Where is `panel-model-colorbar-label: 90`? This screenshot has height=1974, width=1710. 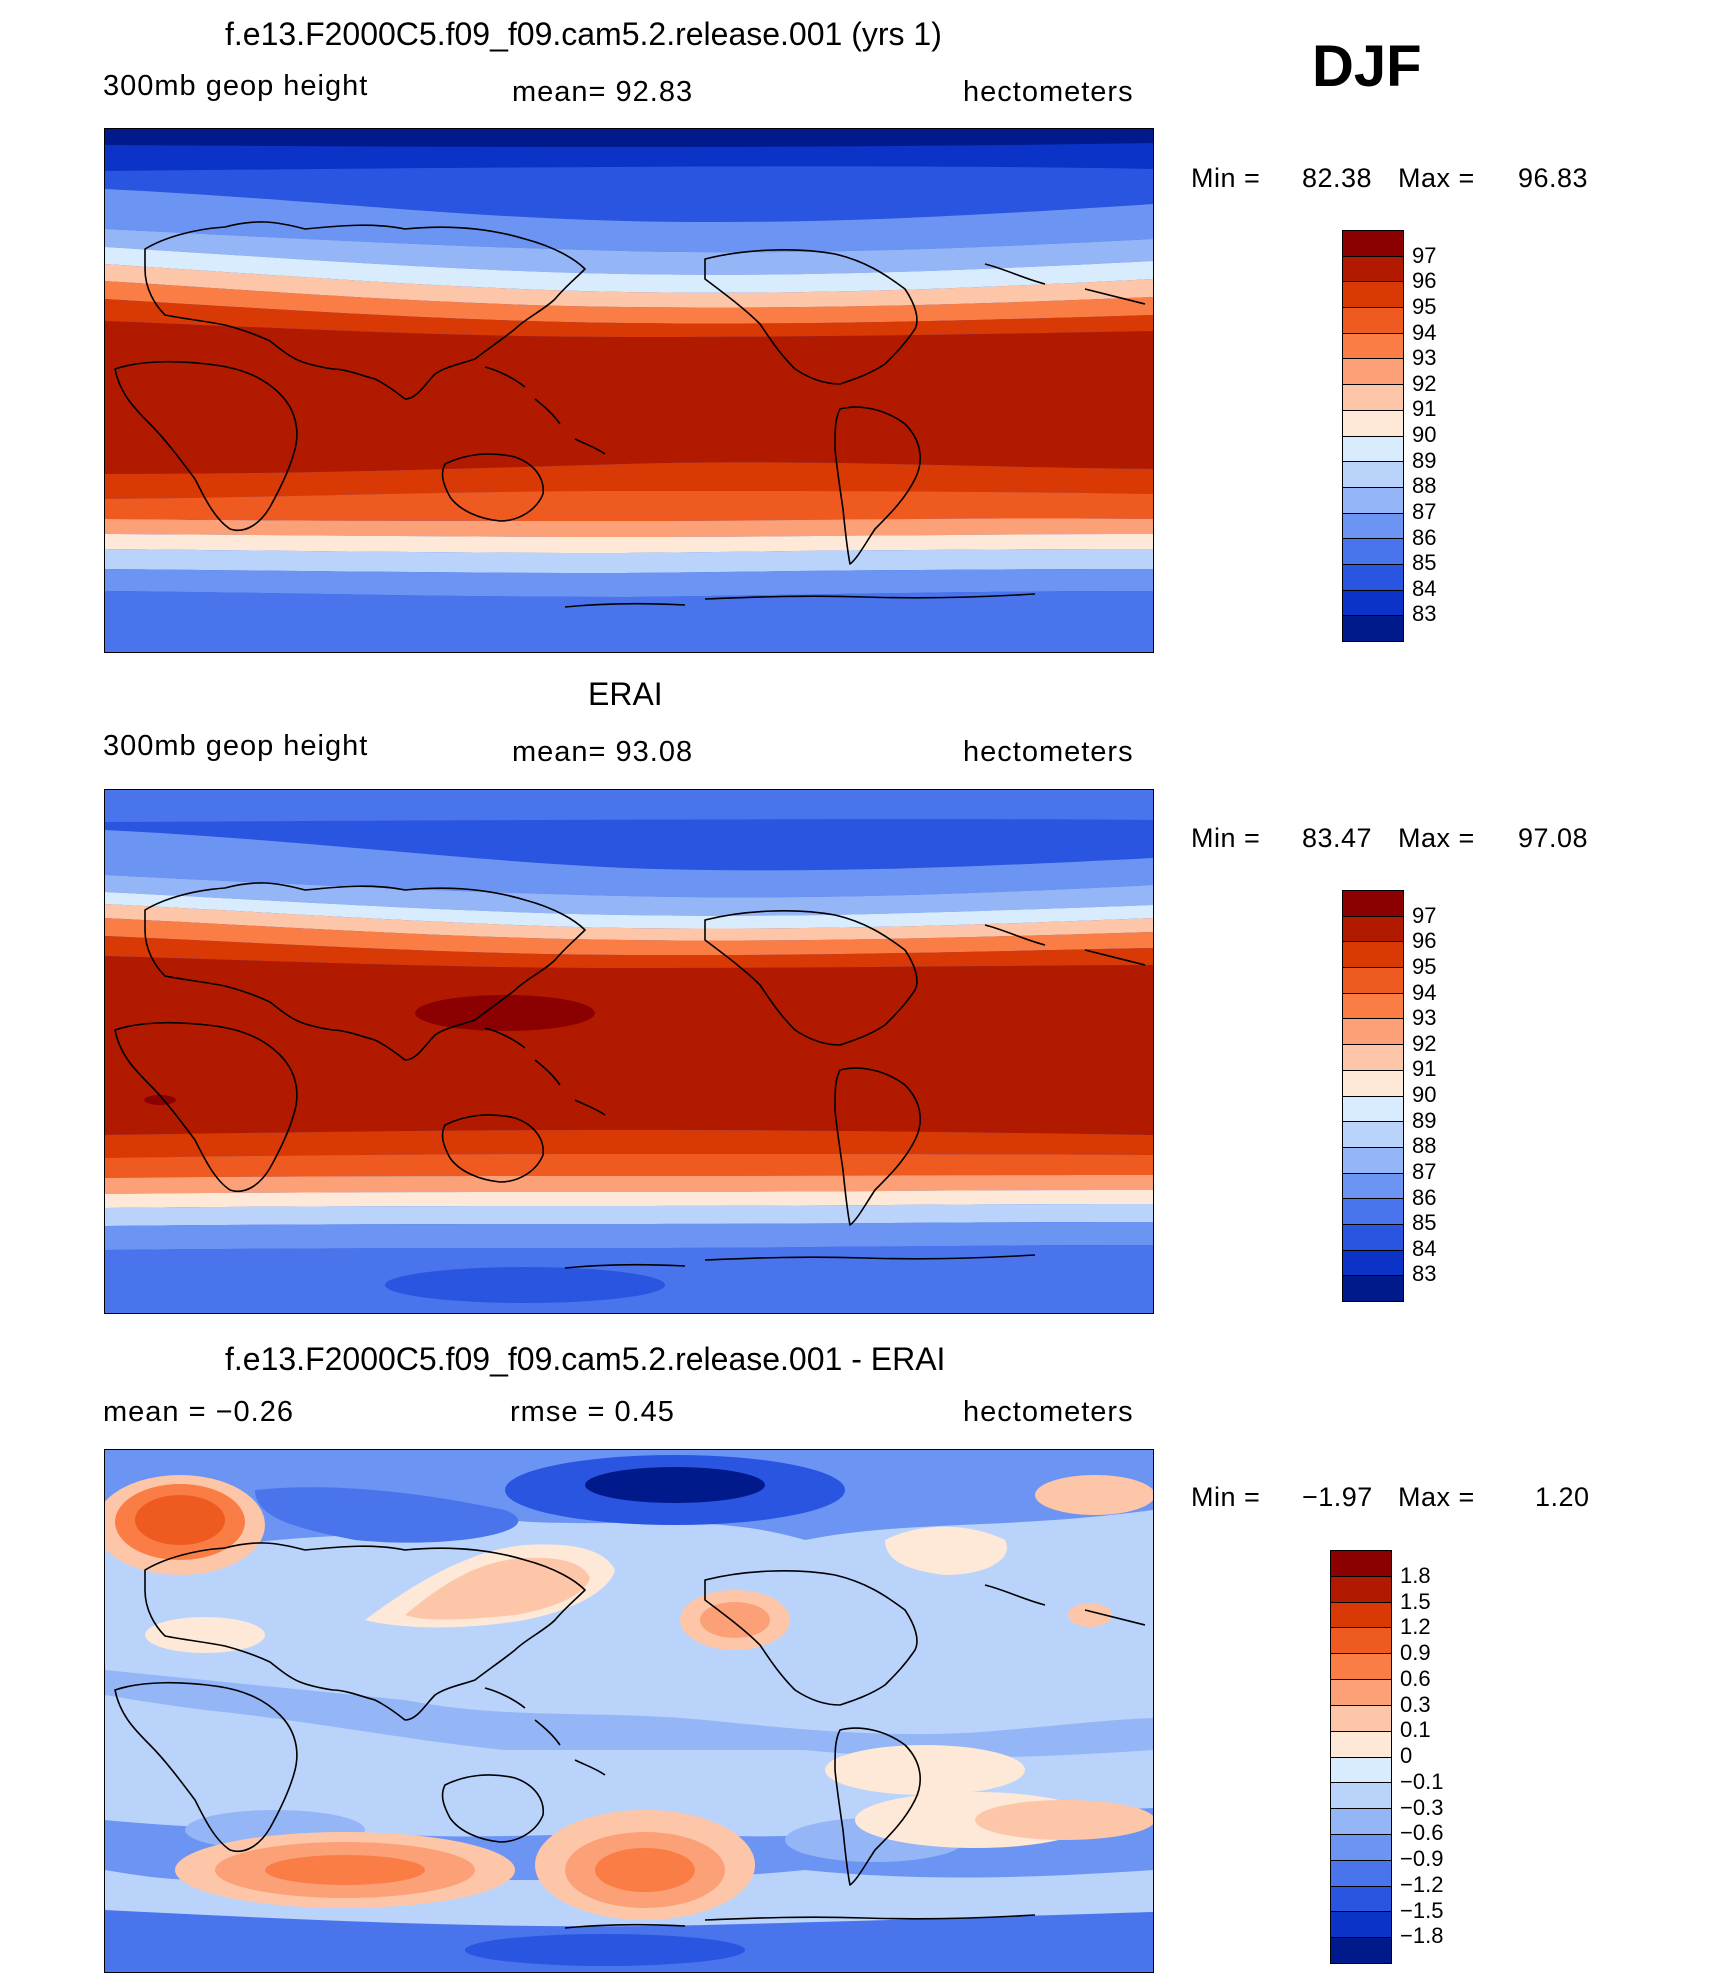 panel-model-colorbar-label: 90 is located at coordinates (1424, 434).